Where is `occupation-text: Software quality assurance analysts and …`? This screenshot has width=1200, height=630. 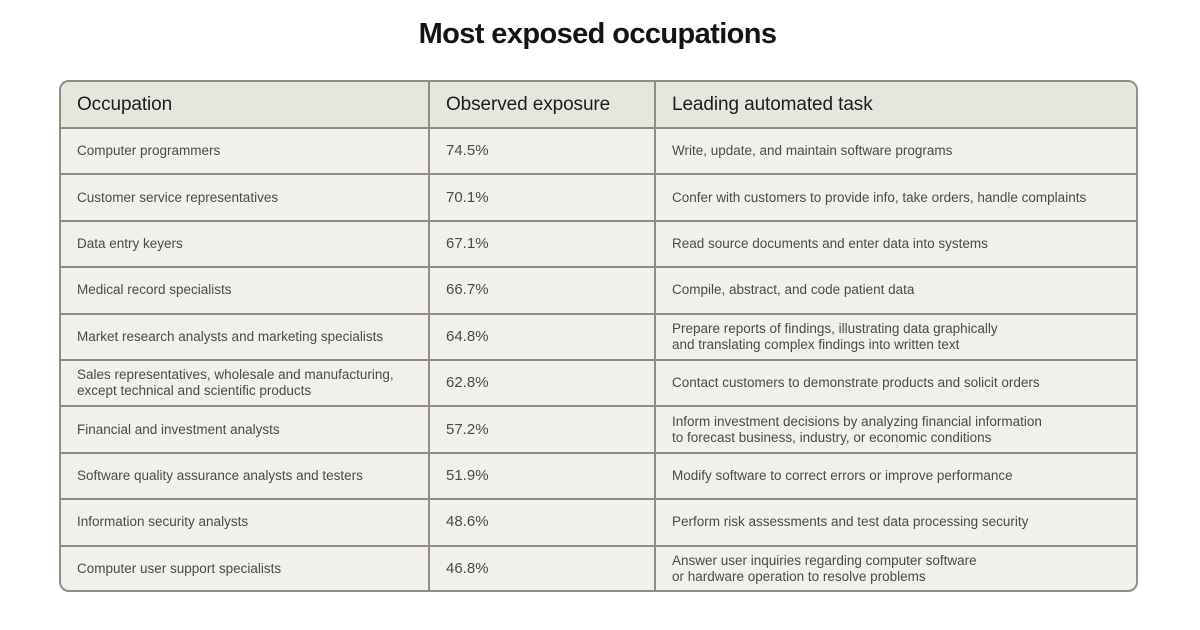 occupation-text: Software quality assurance analysts and … is located at coordinates (220, 475).